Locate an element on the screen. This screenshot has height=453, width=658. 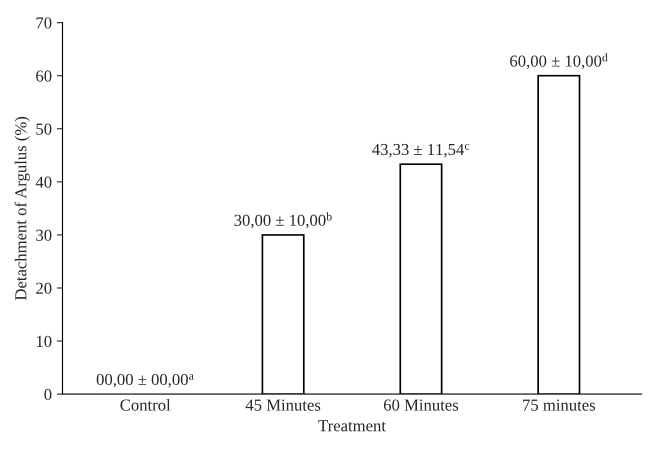
x-tick-label: 75 minutes is located at coordinates (559, 405).